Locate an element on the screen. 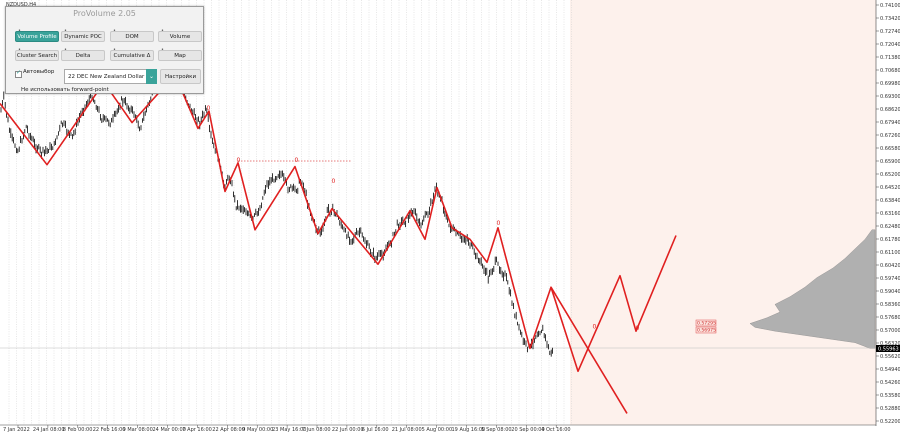 Image resolution: width=900 pixels, height=435 pixels. auto-select-checkbox: ✓ is located at coordinates (18, 73).